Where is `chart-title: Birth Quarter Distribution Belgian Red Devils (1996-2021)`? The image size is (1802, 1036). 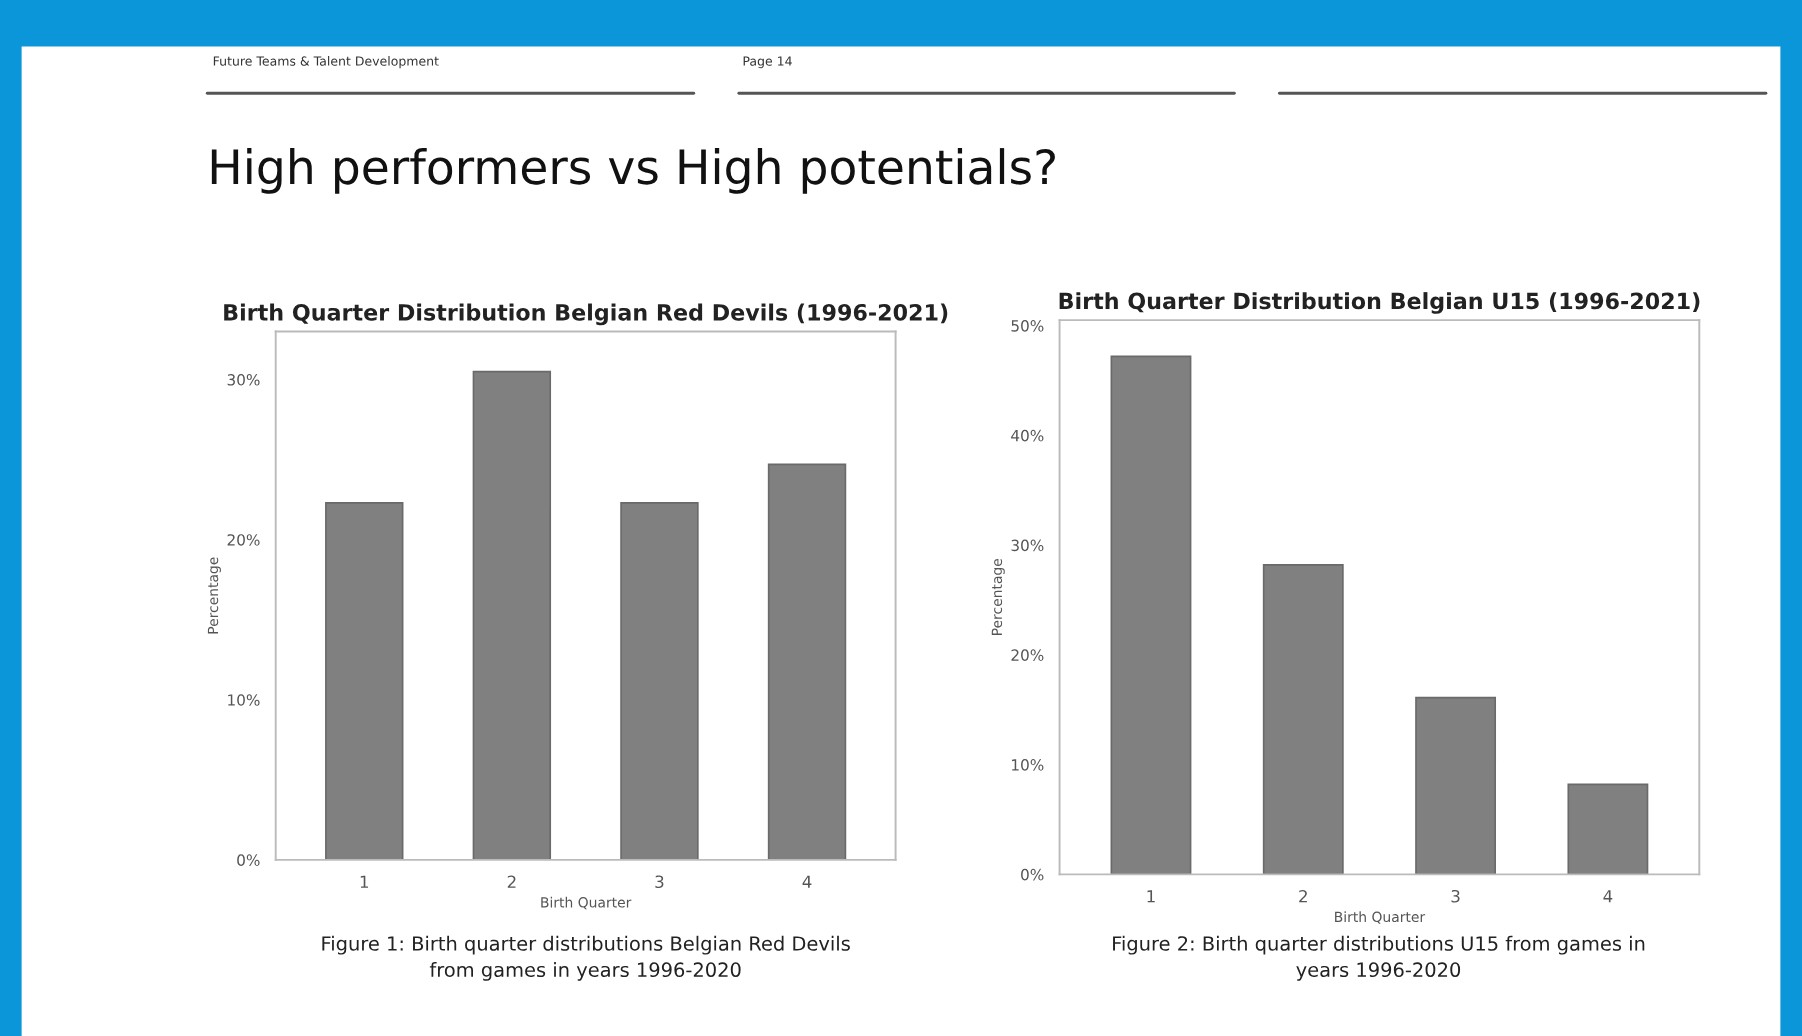 chart-title: Birth Quarter Distribution Belgian Red Devils (1996-2021) is located at coordinates (586, 314).